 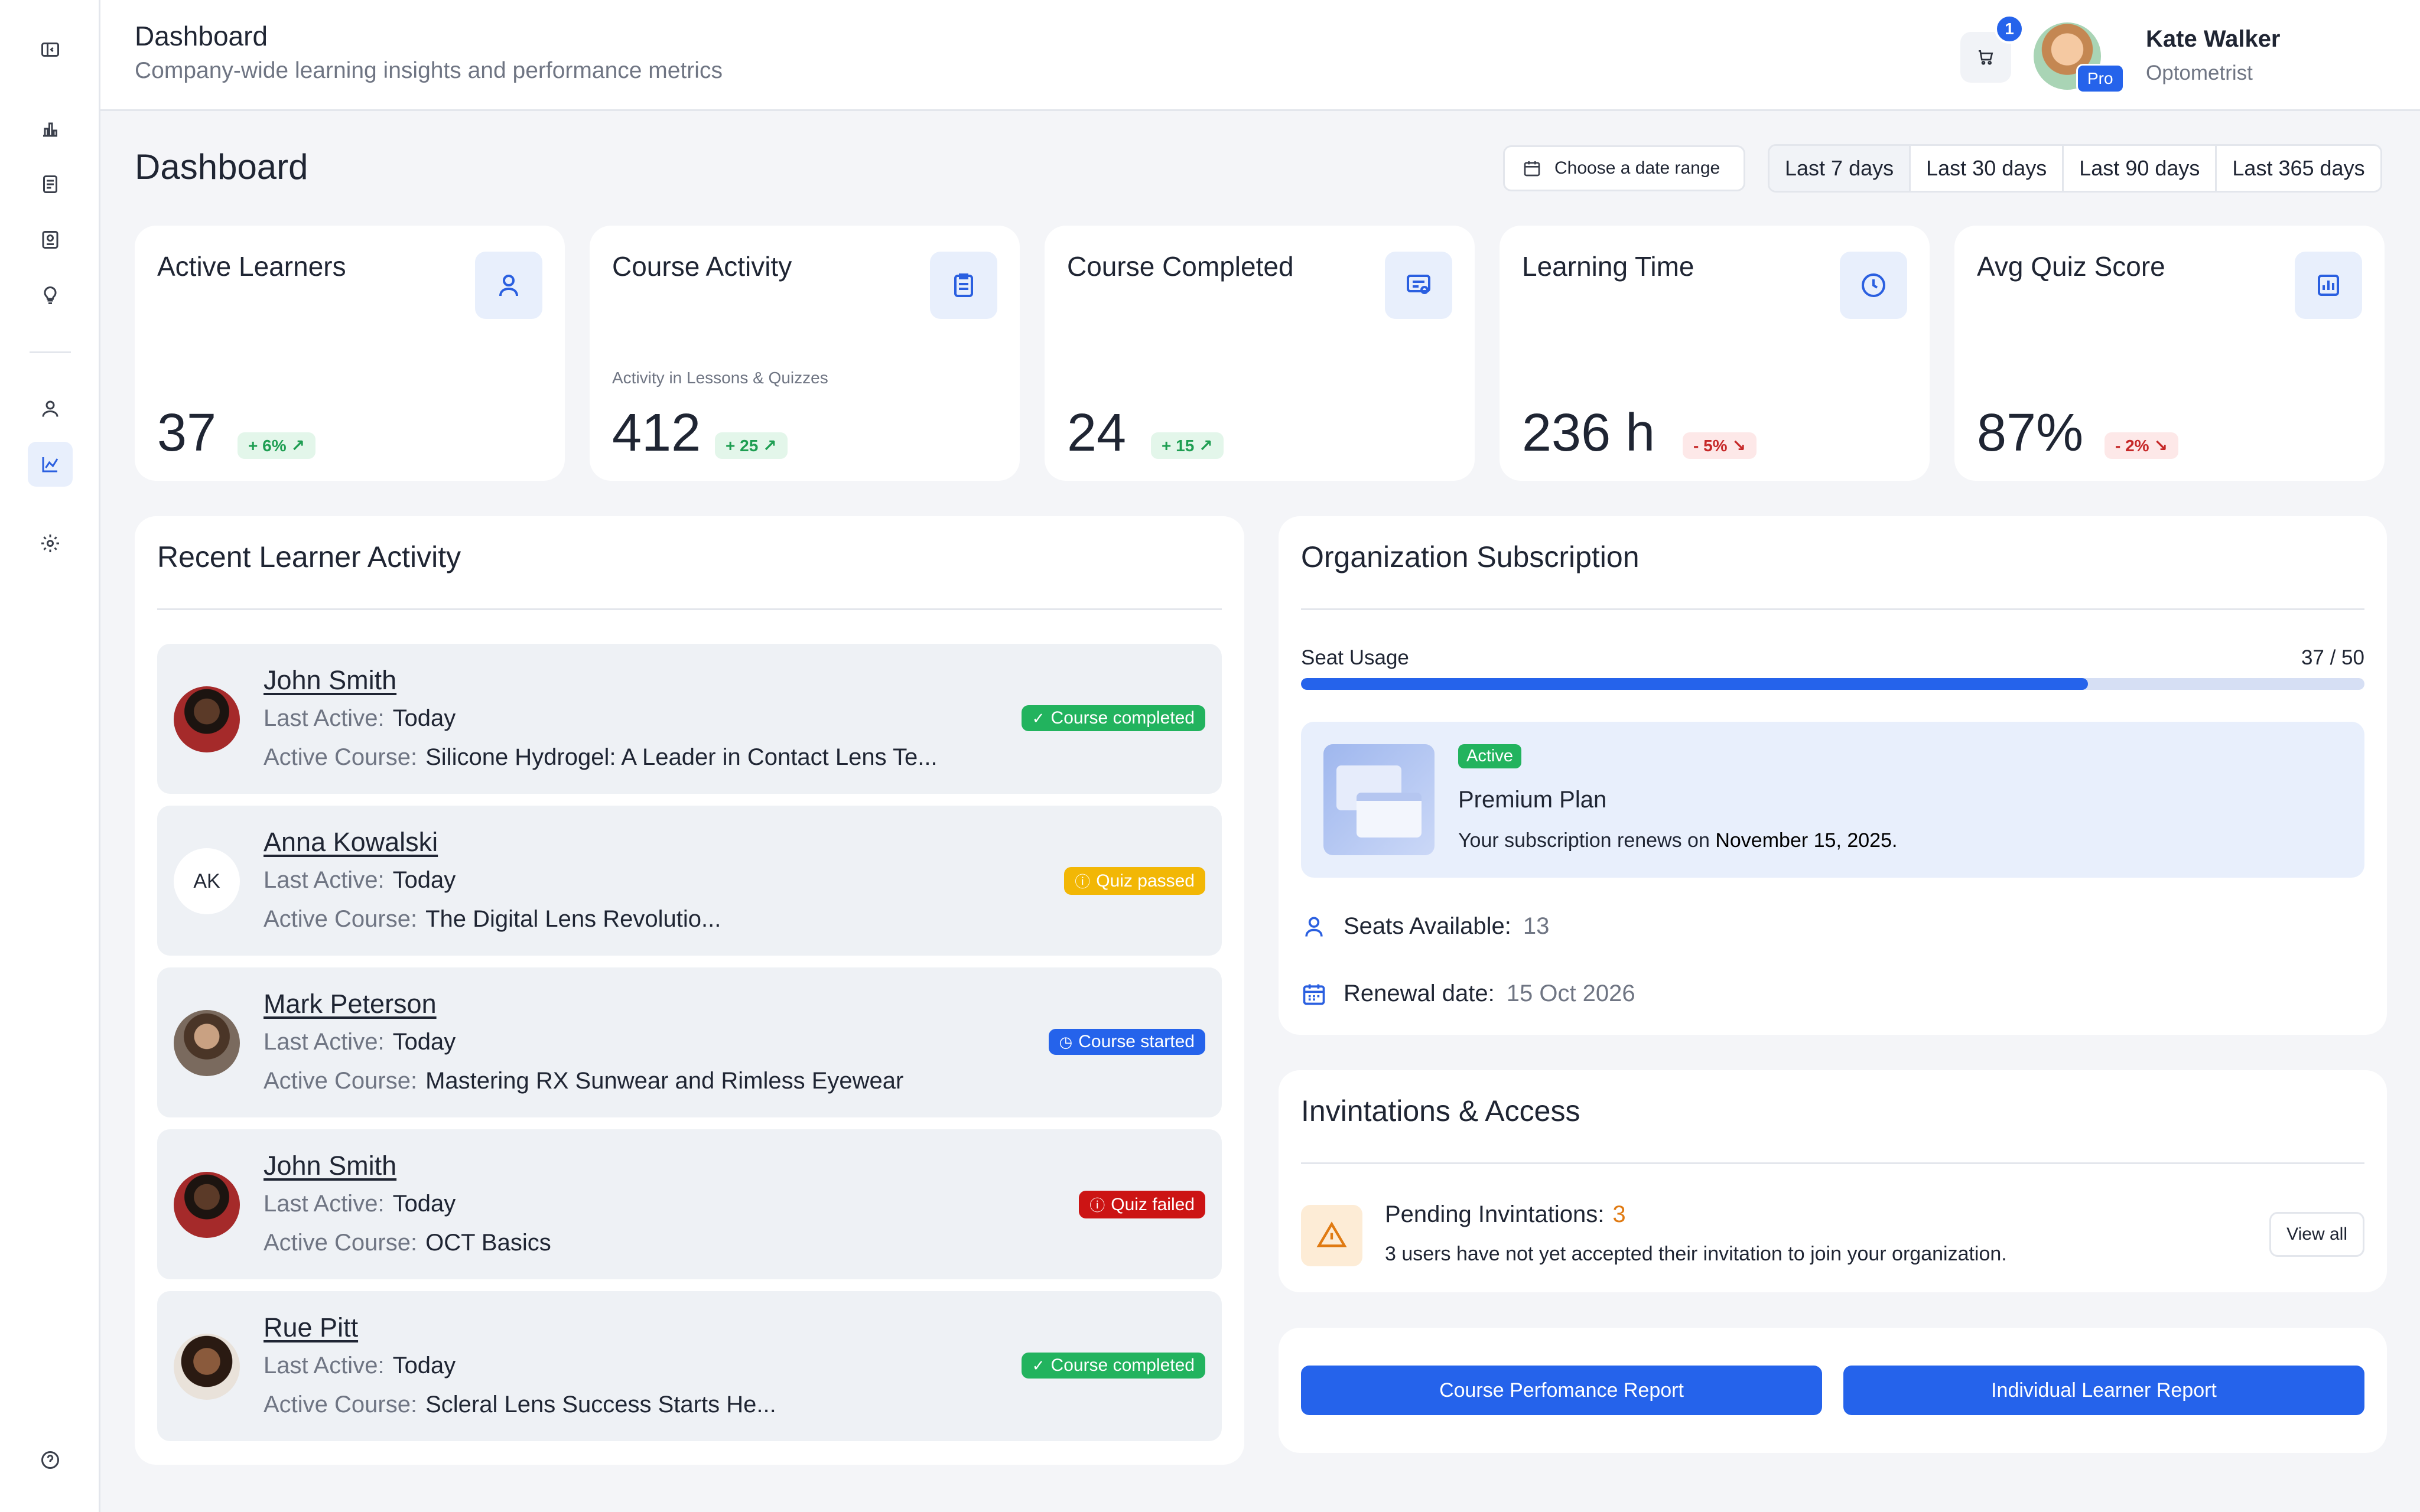 I want to click on learner-name: Rue Pitt, so click(x=311, y=1327).